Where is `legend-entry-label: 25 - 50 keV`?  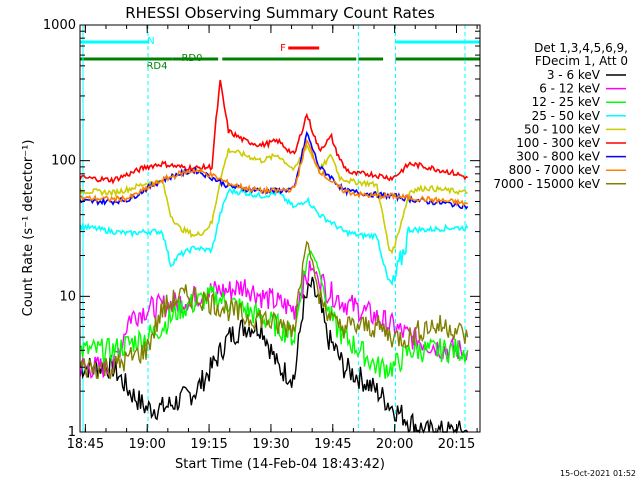
legend-entry-label: 25 - 50 keV is located at coordinates (566, 116).